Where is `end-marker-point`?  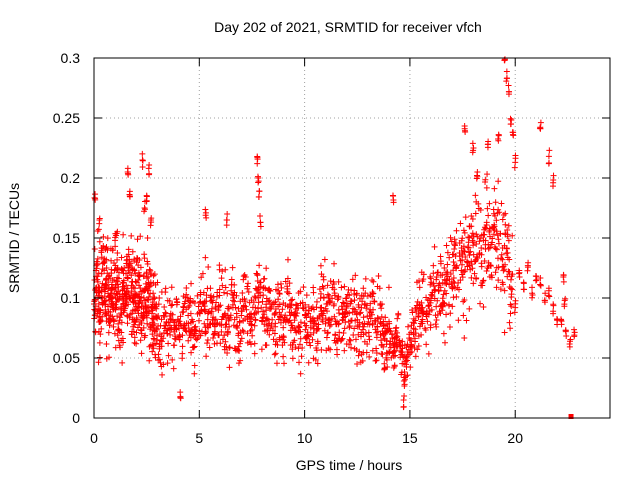
end-marker-point is located at coordinates (571, 416).